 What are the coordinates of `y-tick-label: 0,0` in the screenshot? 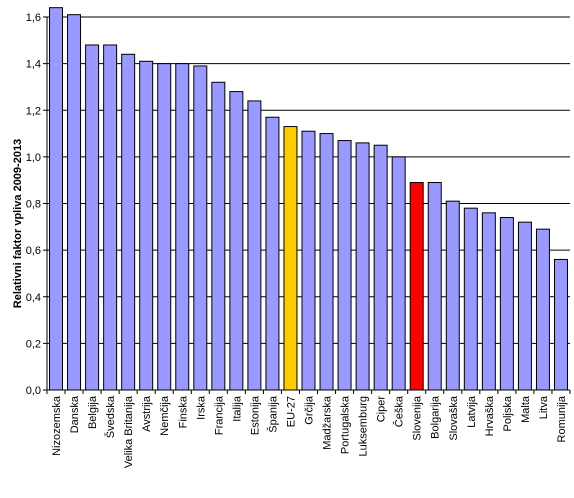 It's located at (33, 391).